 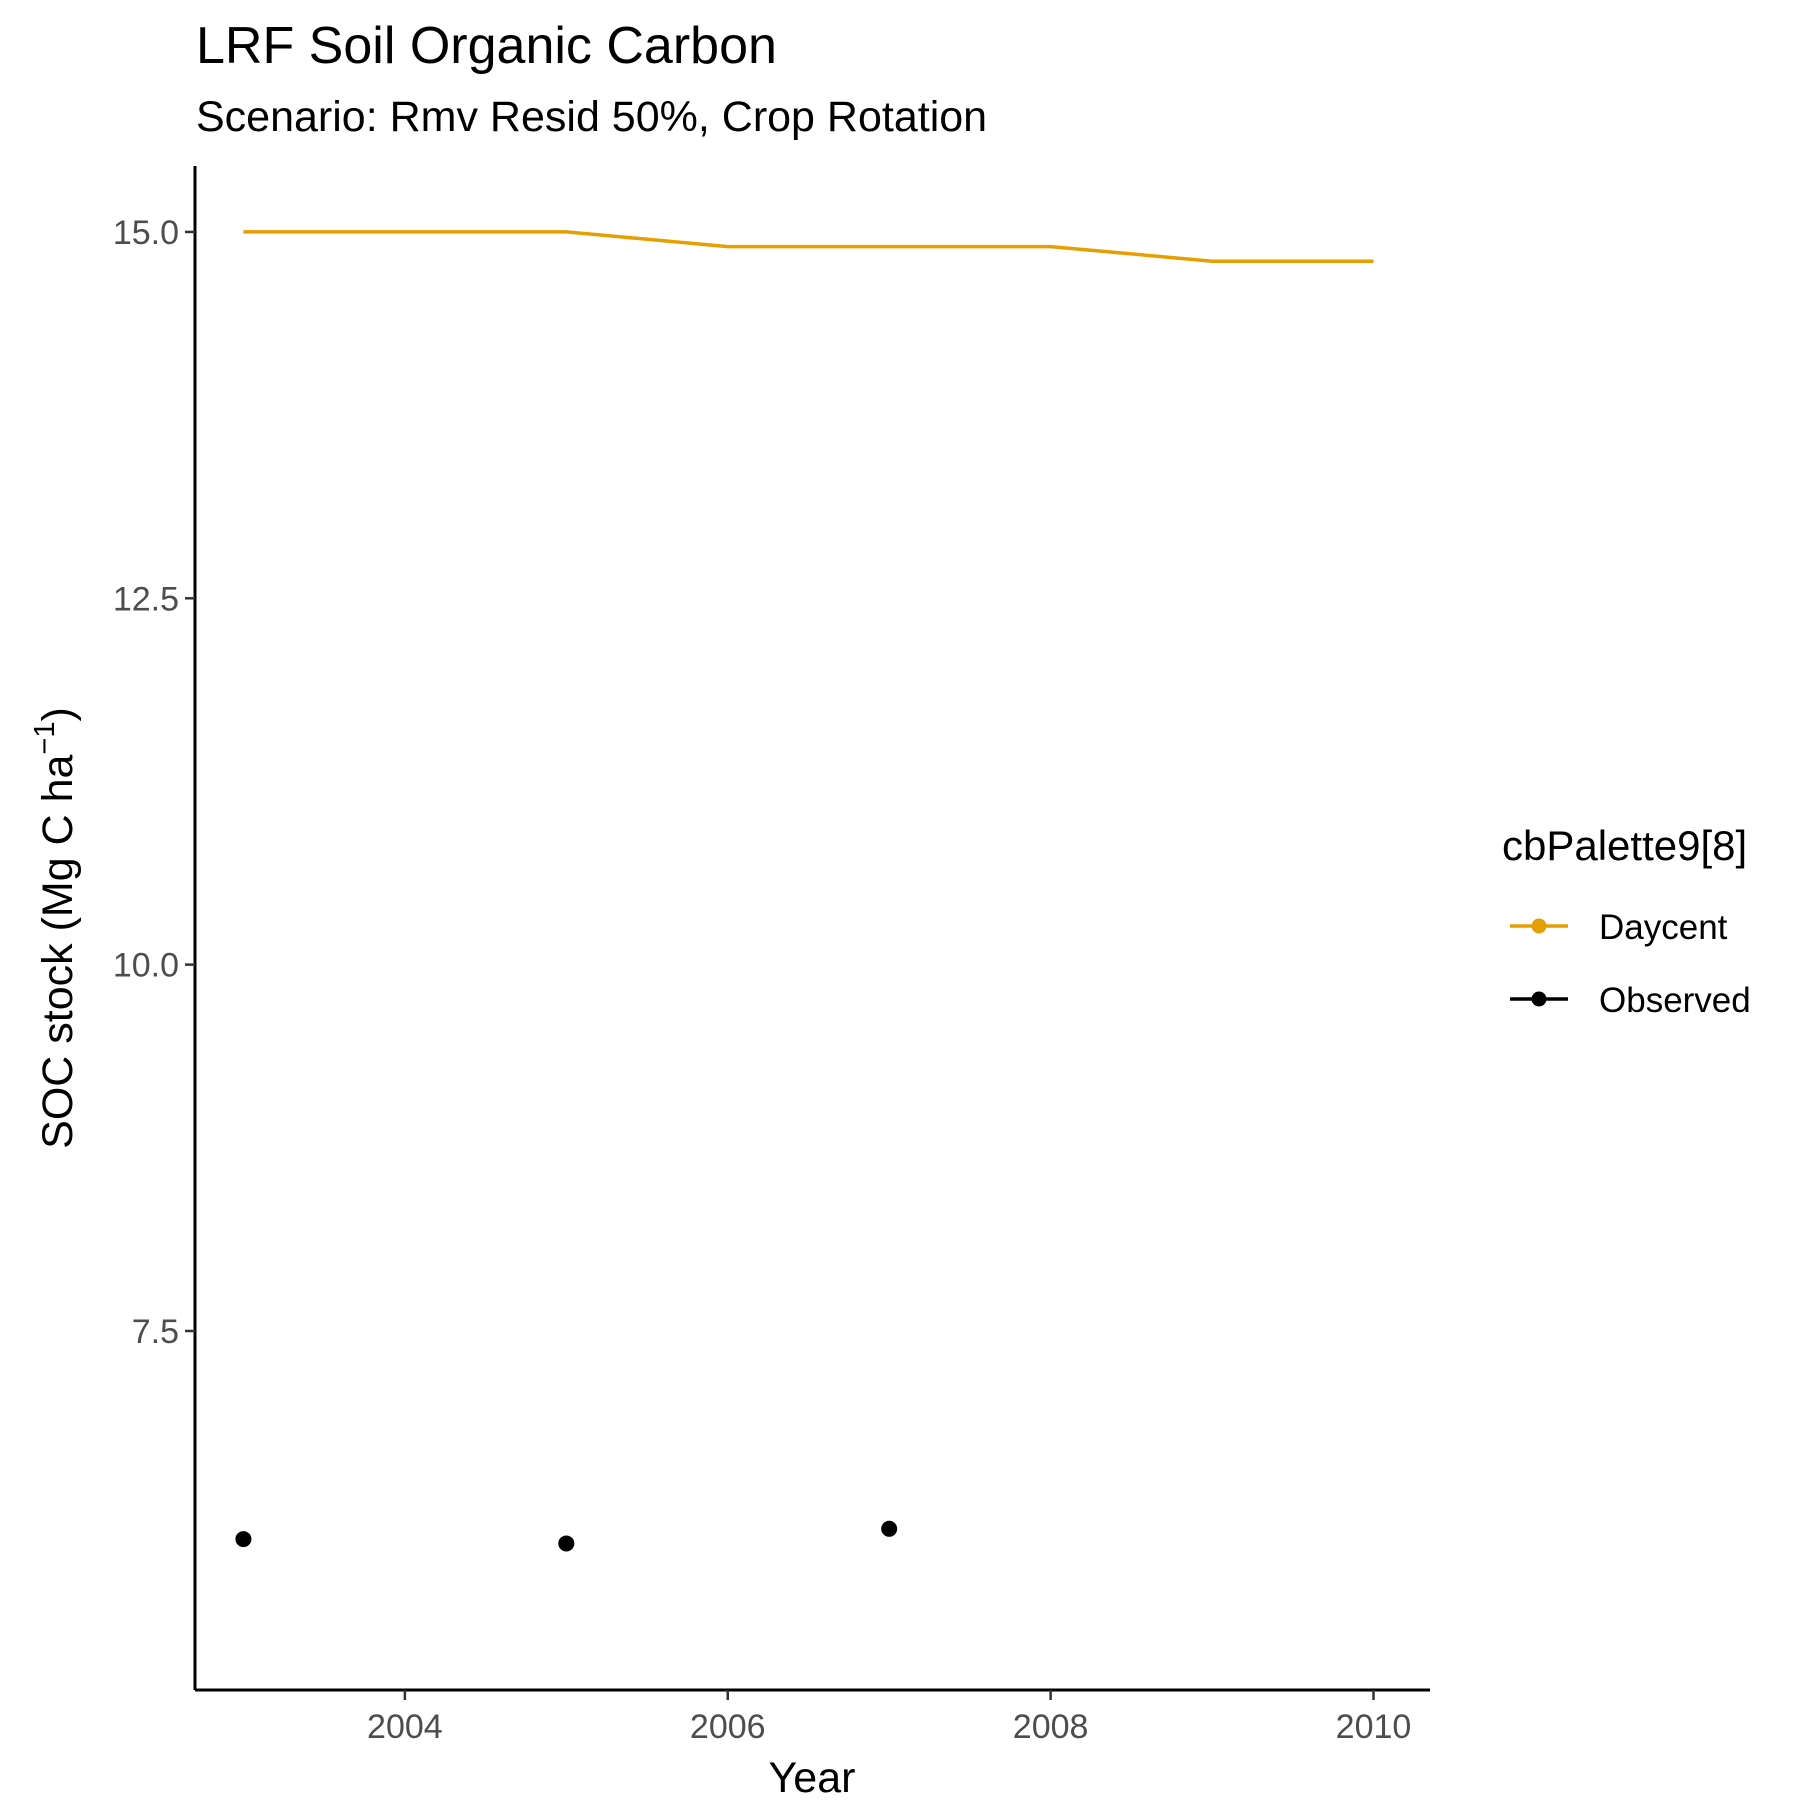 What do you see at coordinates (146, 599) in the screenshot?
I see `y-tick-label: 12.5` at bounding box center [146, 599].